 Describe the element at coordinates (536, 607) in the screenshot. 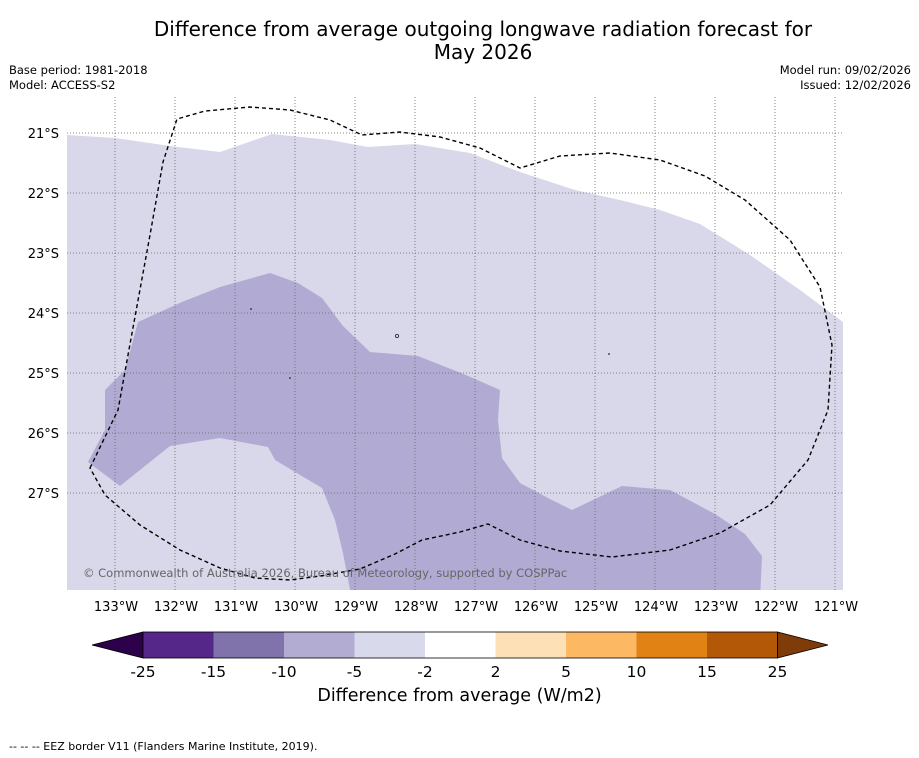

I see `lon-label: 126°W` at that location.